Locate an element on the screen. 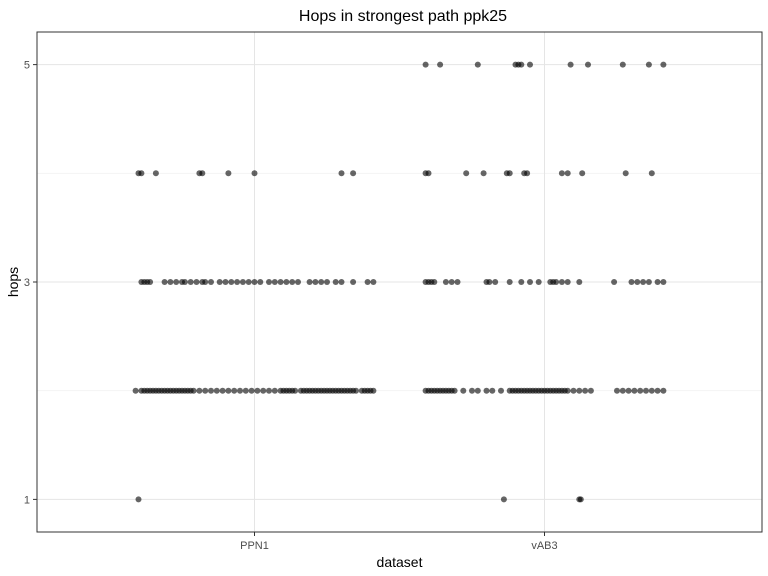  y-tick-label: 1 is located at coordinates (27, 500).